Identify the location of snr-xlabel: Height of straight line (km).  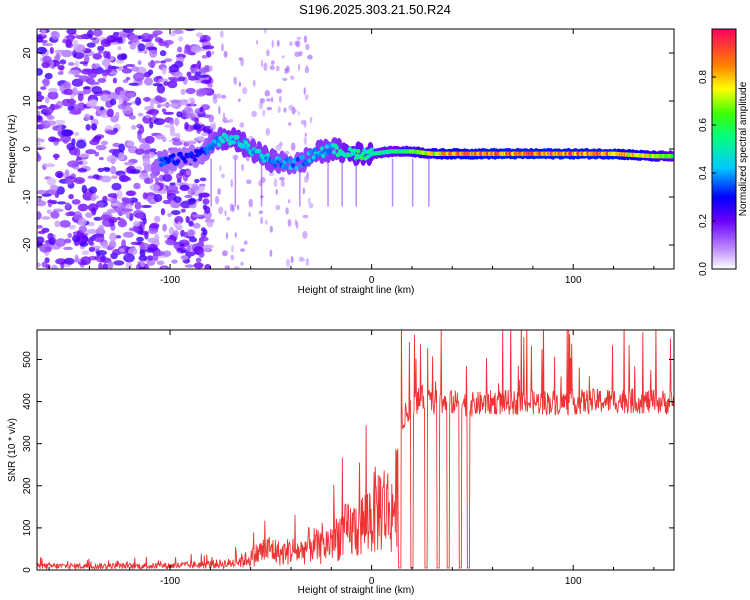
(356, 590).